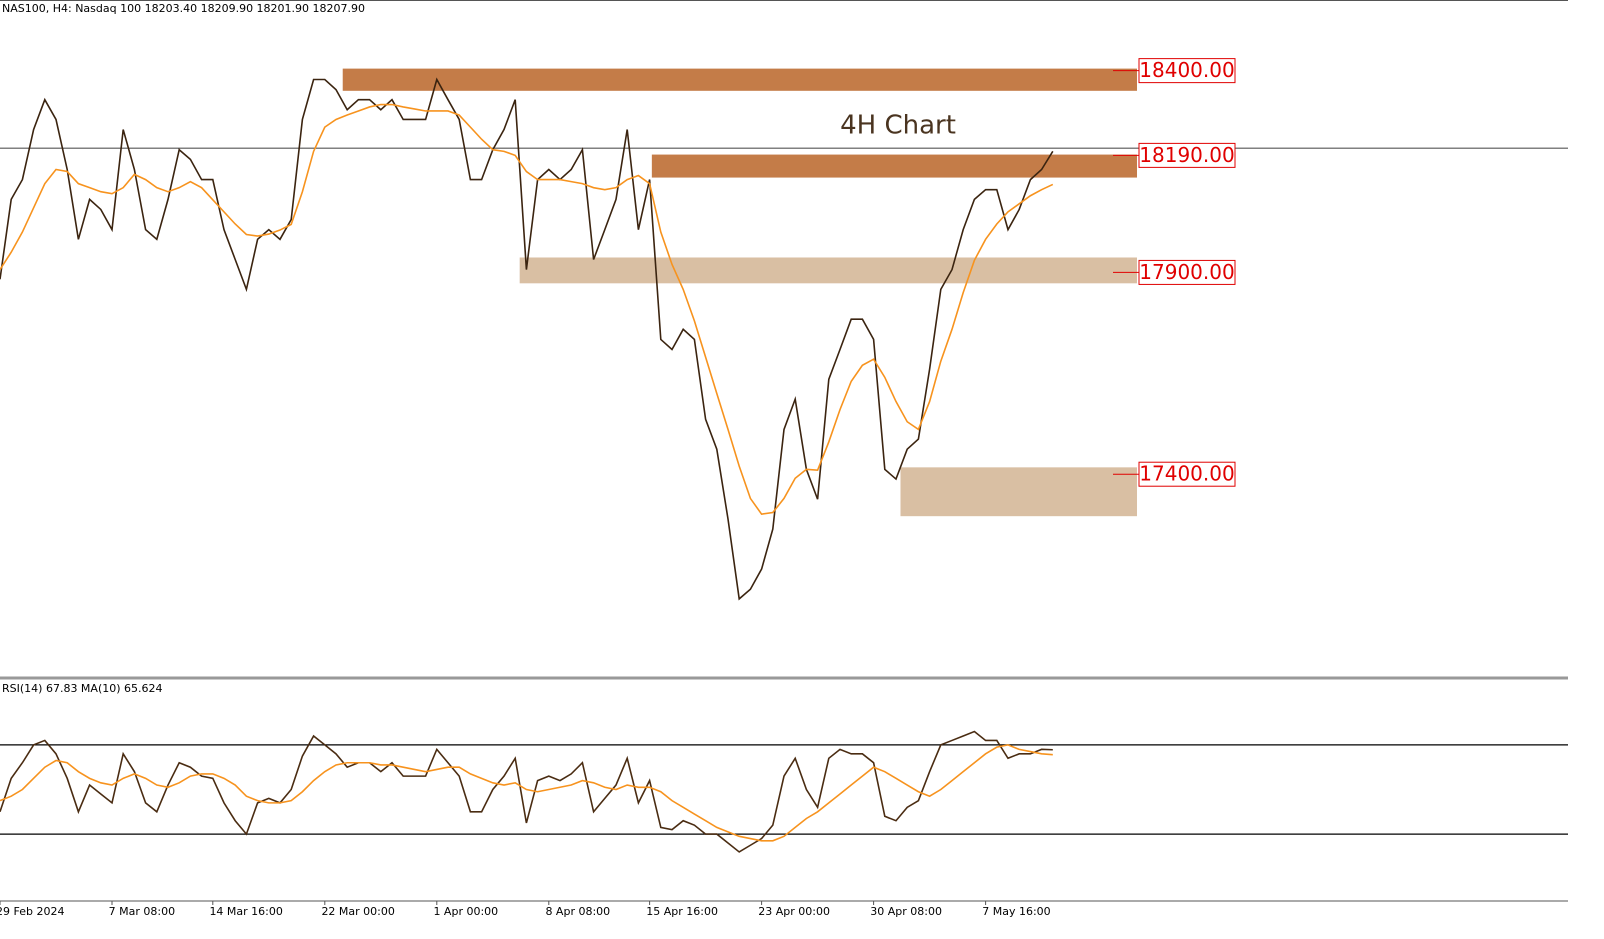 The height and width of the screenshot is (939, 1604). I want to click on annotation: 4H Chart, so click(898, 126).